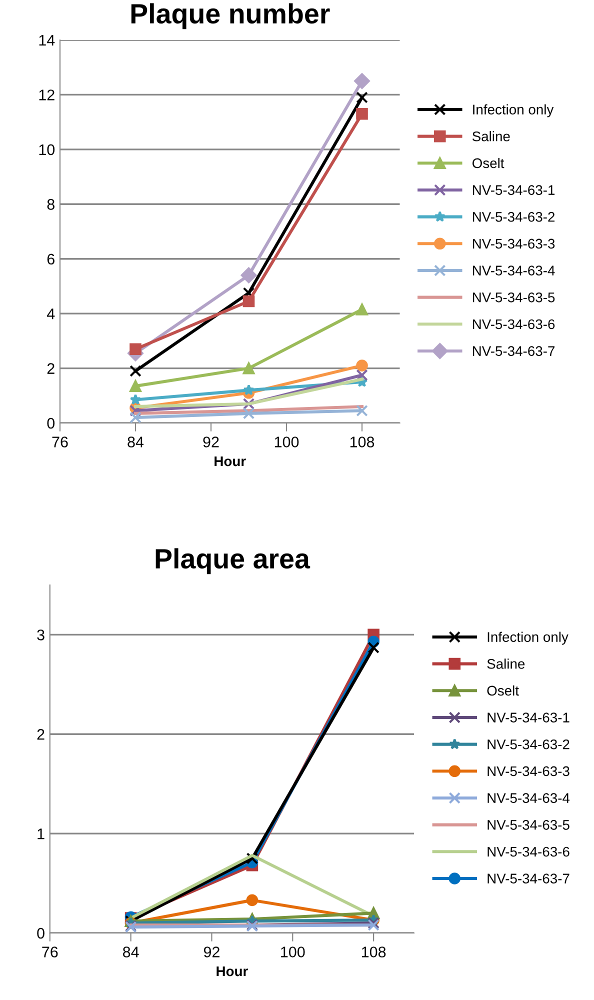  I want to click on chart-title: Plaque number, so click(230, 16).